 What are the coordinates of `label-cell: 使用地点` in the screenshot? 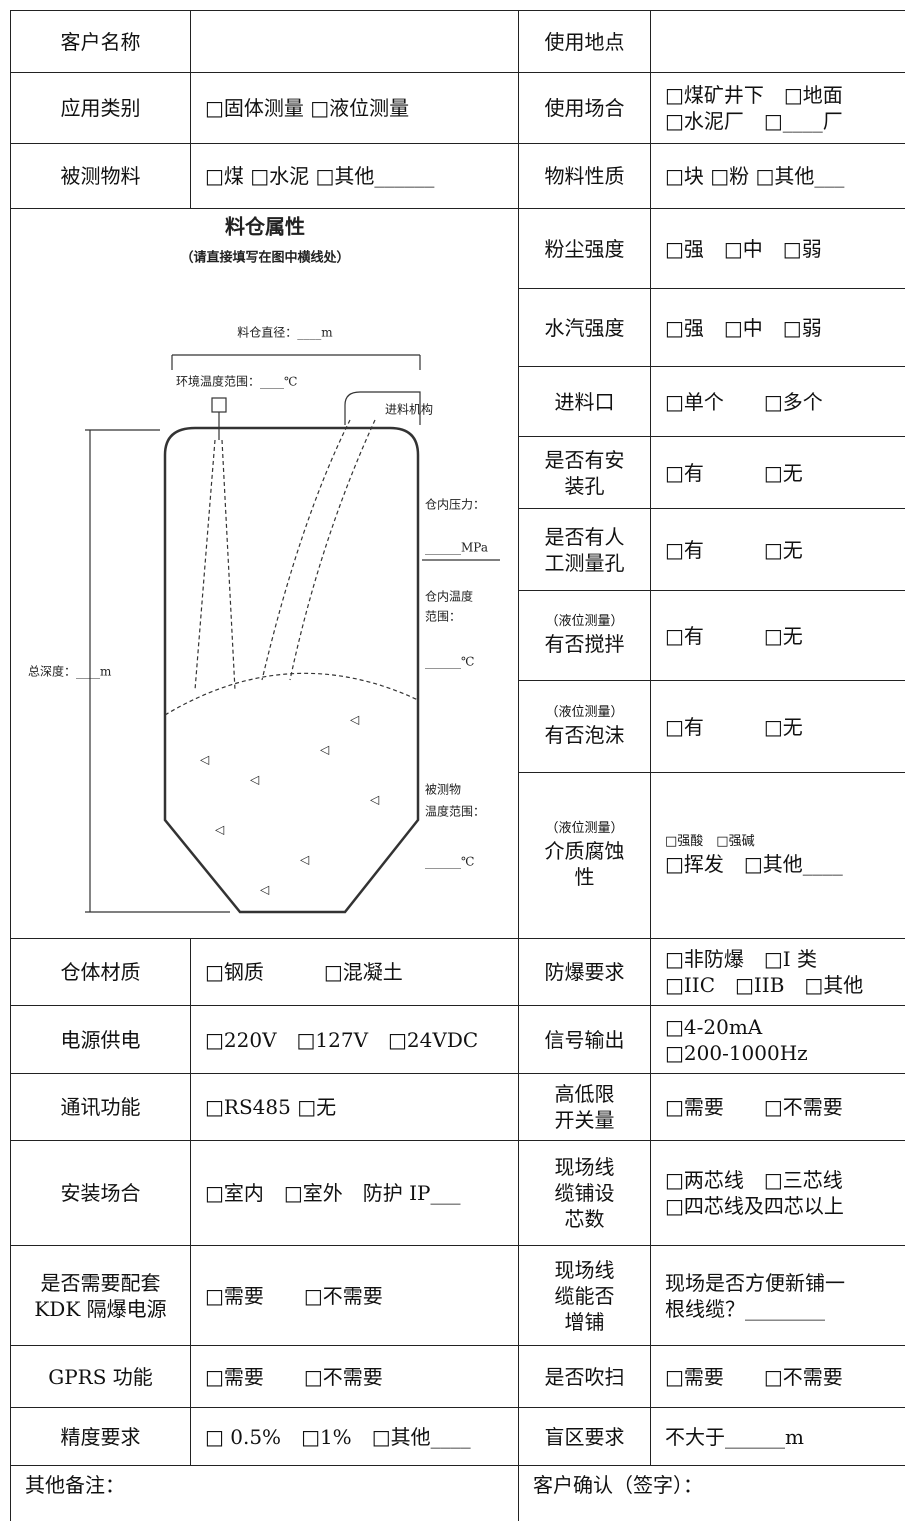 It's located at (584, 41).